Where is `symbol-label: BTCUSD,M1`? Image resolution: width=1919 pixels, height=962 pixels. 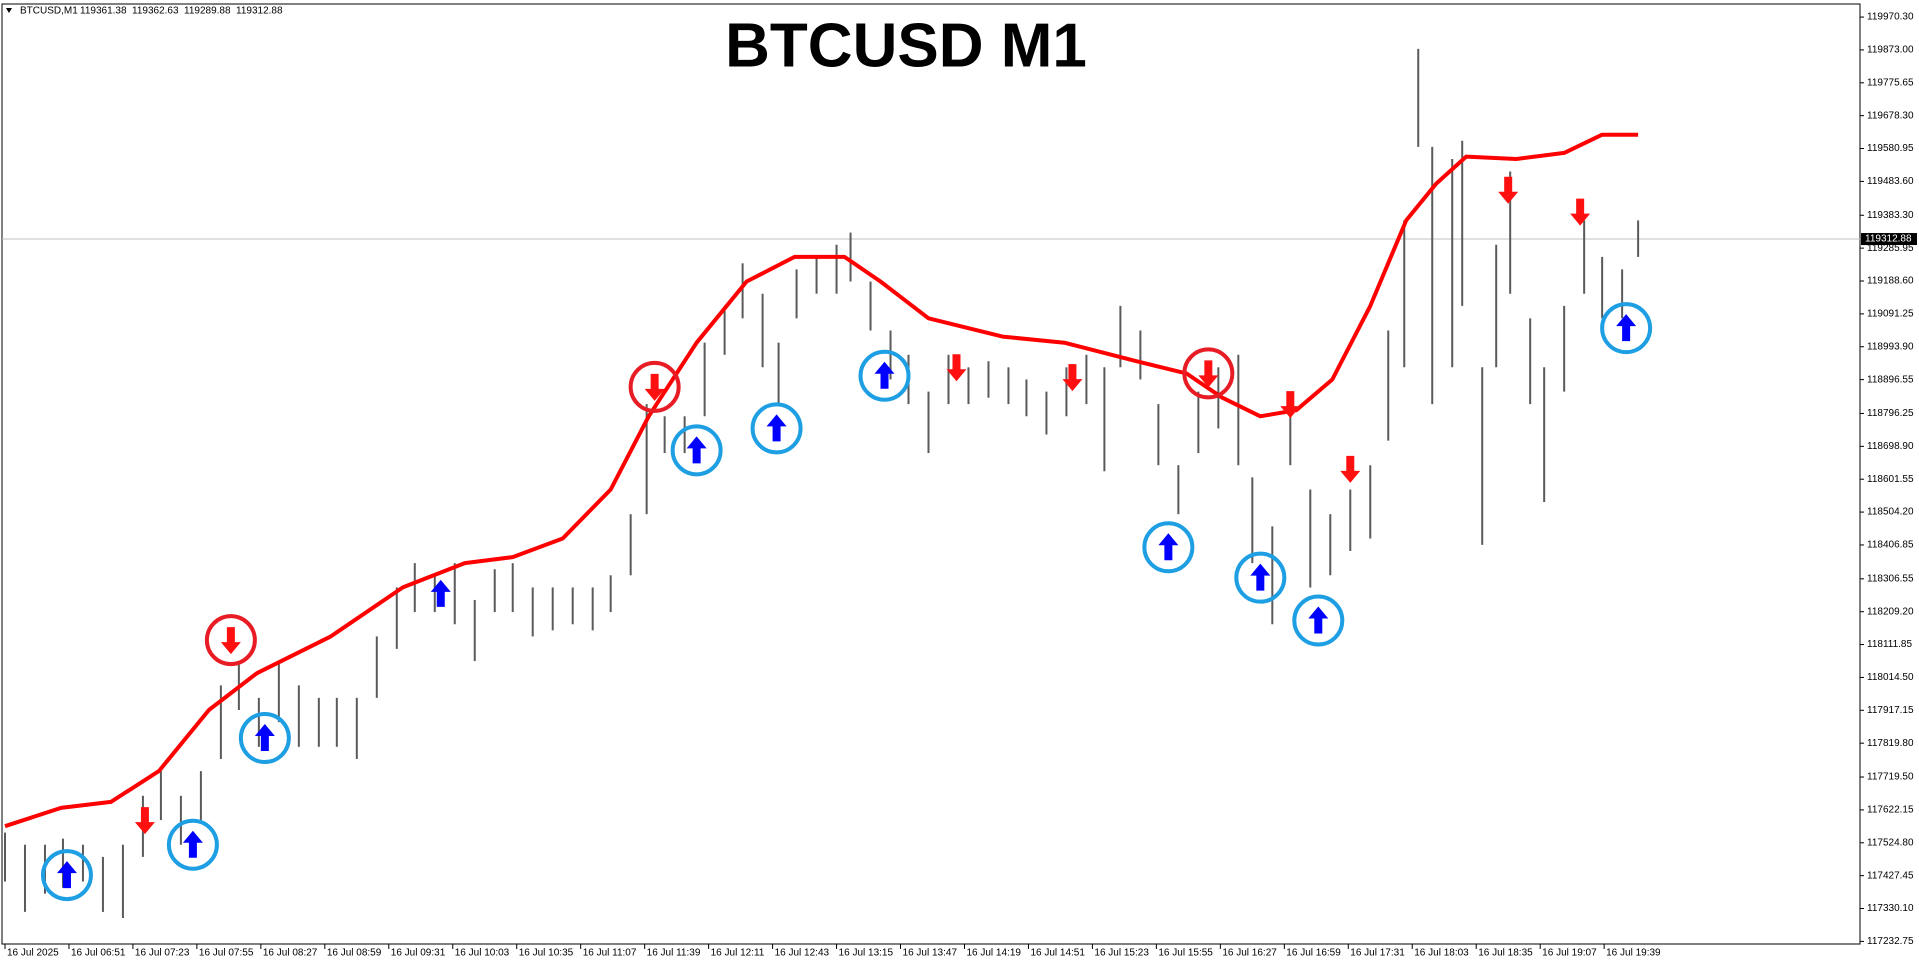 symbol-label: BTCUSD,M1 is located at coordinates (49, 11).